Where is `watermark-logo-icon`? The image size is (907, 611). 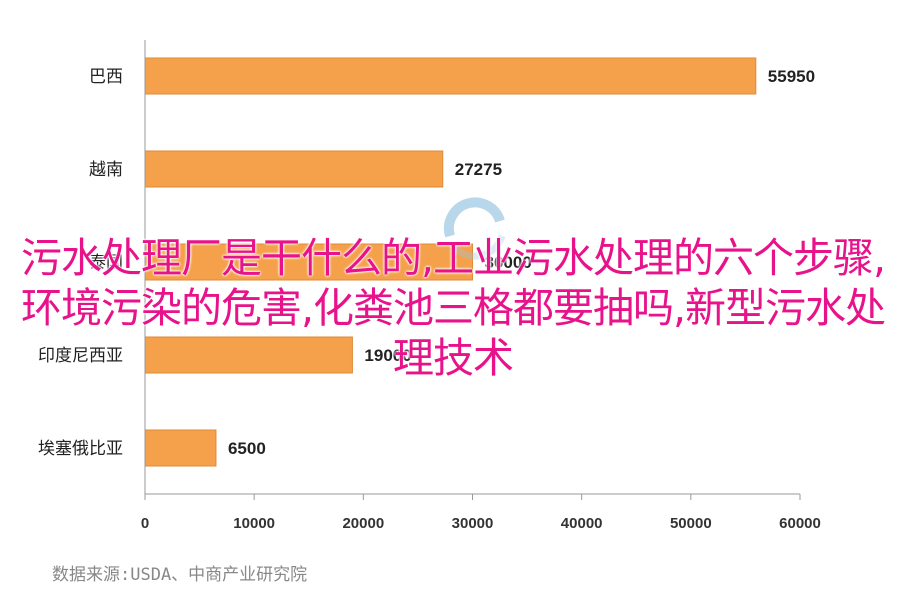 watermark-logo-icon is located at coordinates (474, 228).